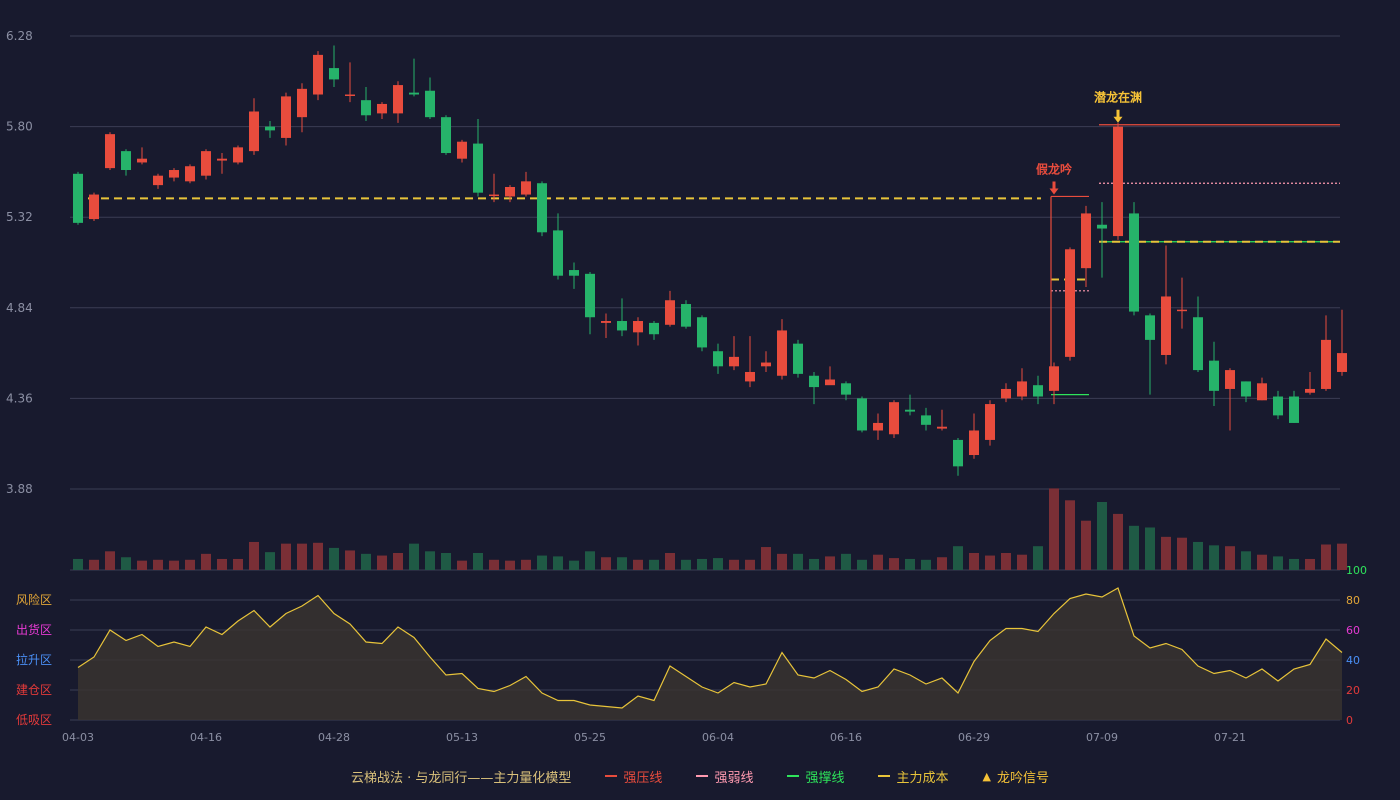 The image size is (1400, 800). I want to click on legend-item: ▲ 龙吟信号, so click(1015, 776).